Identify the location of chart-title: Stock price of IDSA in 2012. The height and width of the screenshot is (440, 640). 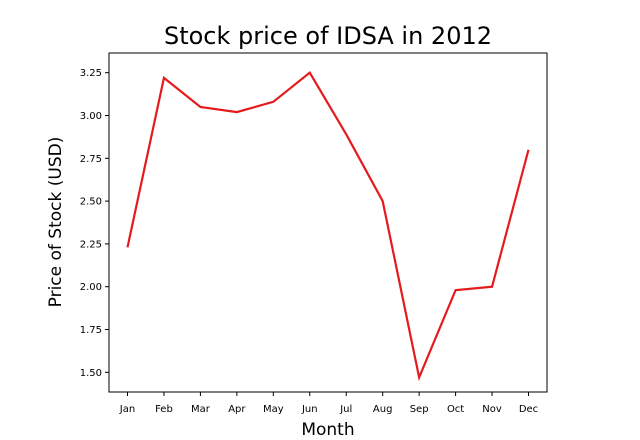
(328, 36).